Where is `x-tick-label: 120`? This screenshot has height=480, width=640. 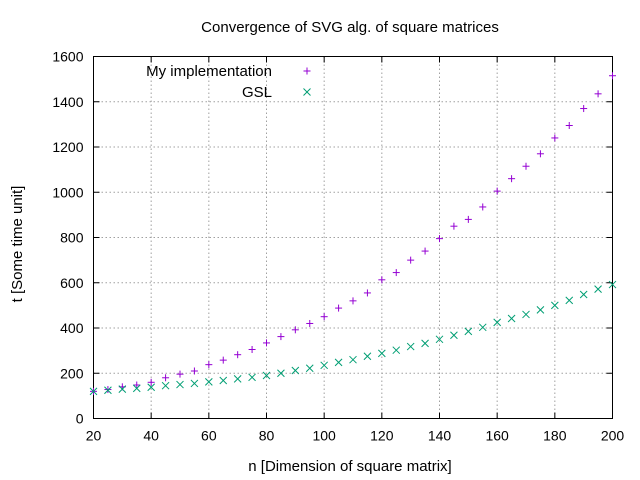
x-tick-label: 120 is located at coordinates (382, 436).